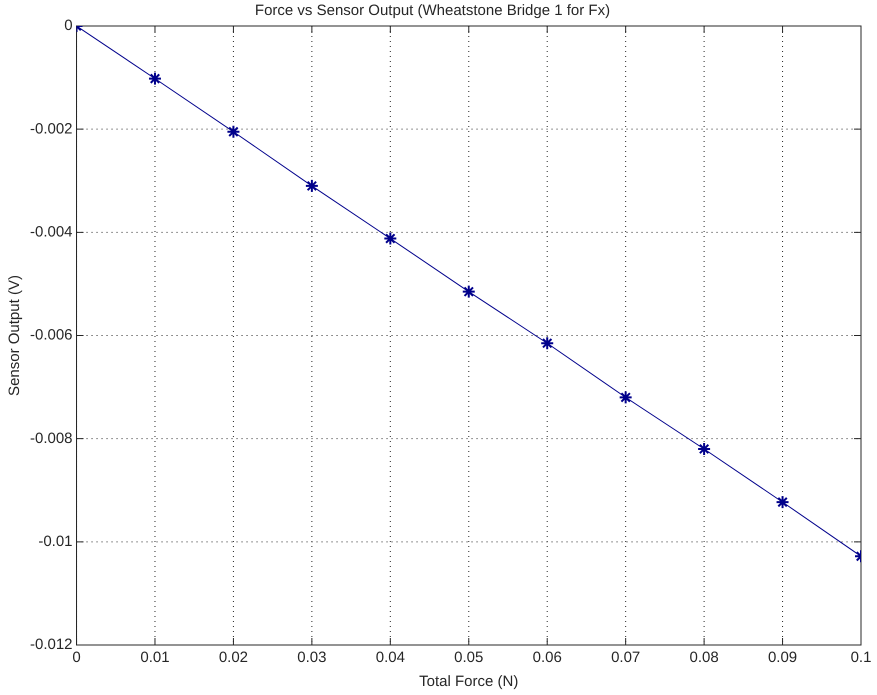 The height and width of the screenshot is (695, 877). What do you see at coordinates (68, 25) in the screenshot?
I see `y-tick-label: 0` at bounding box center [68, 25].